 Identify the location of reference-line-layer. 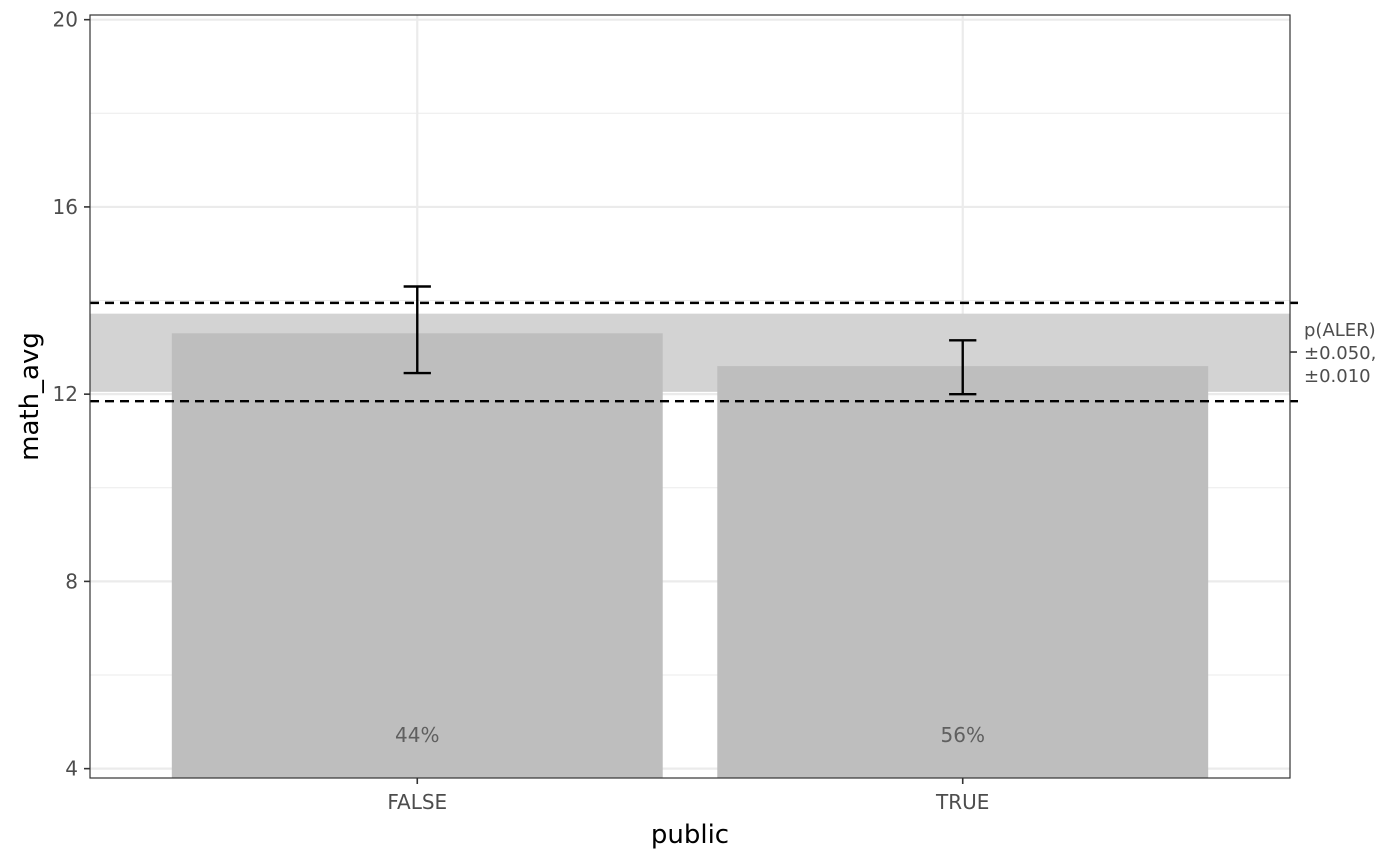
(694, 352).